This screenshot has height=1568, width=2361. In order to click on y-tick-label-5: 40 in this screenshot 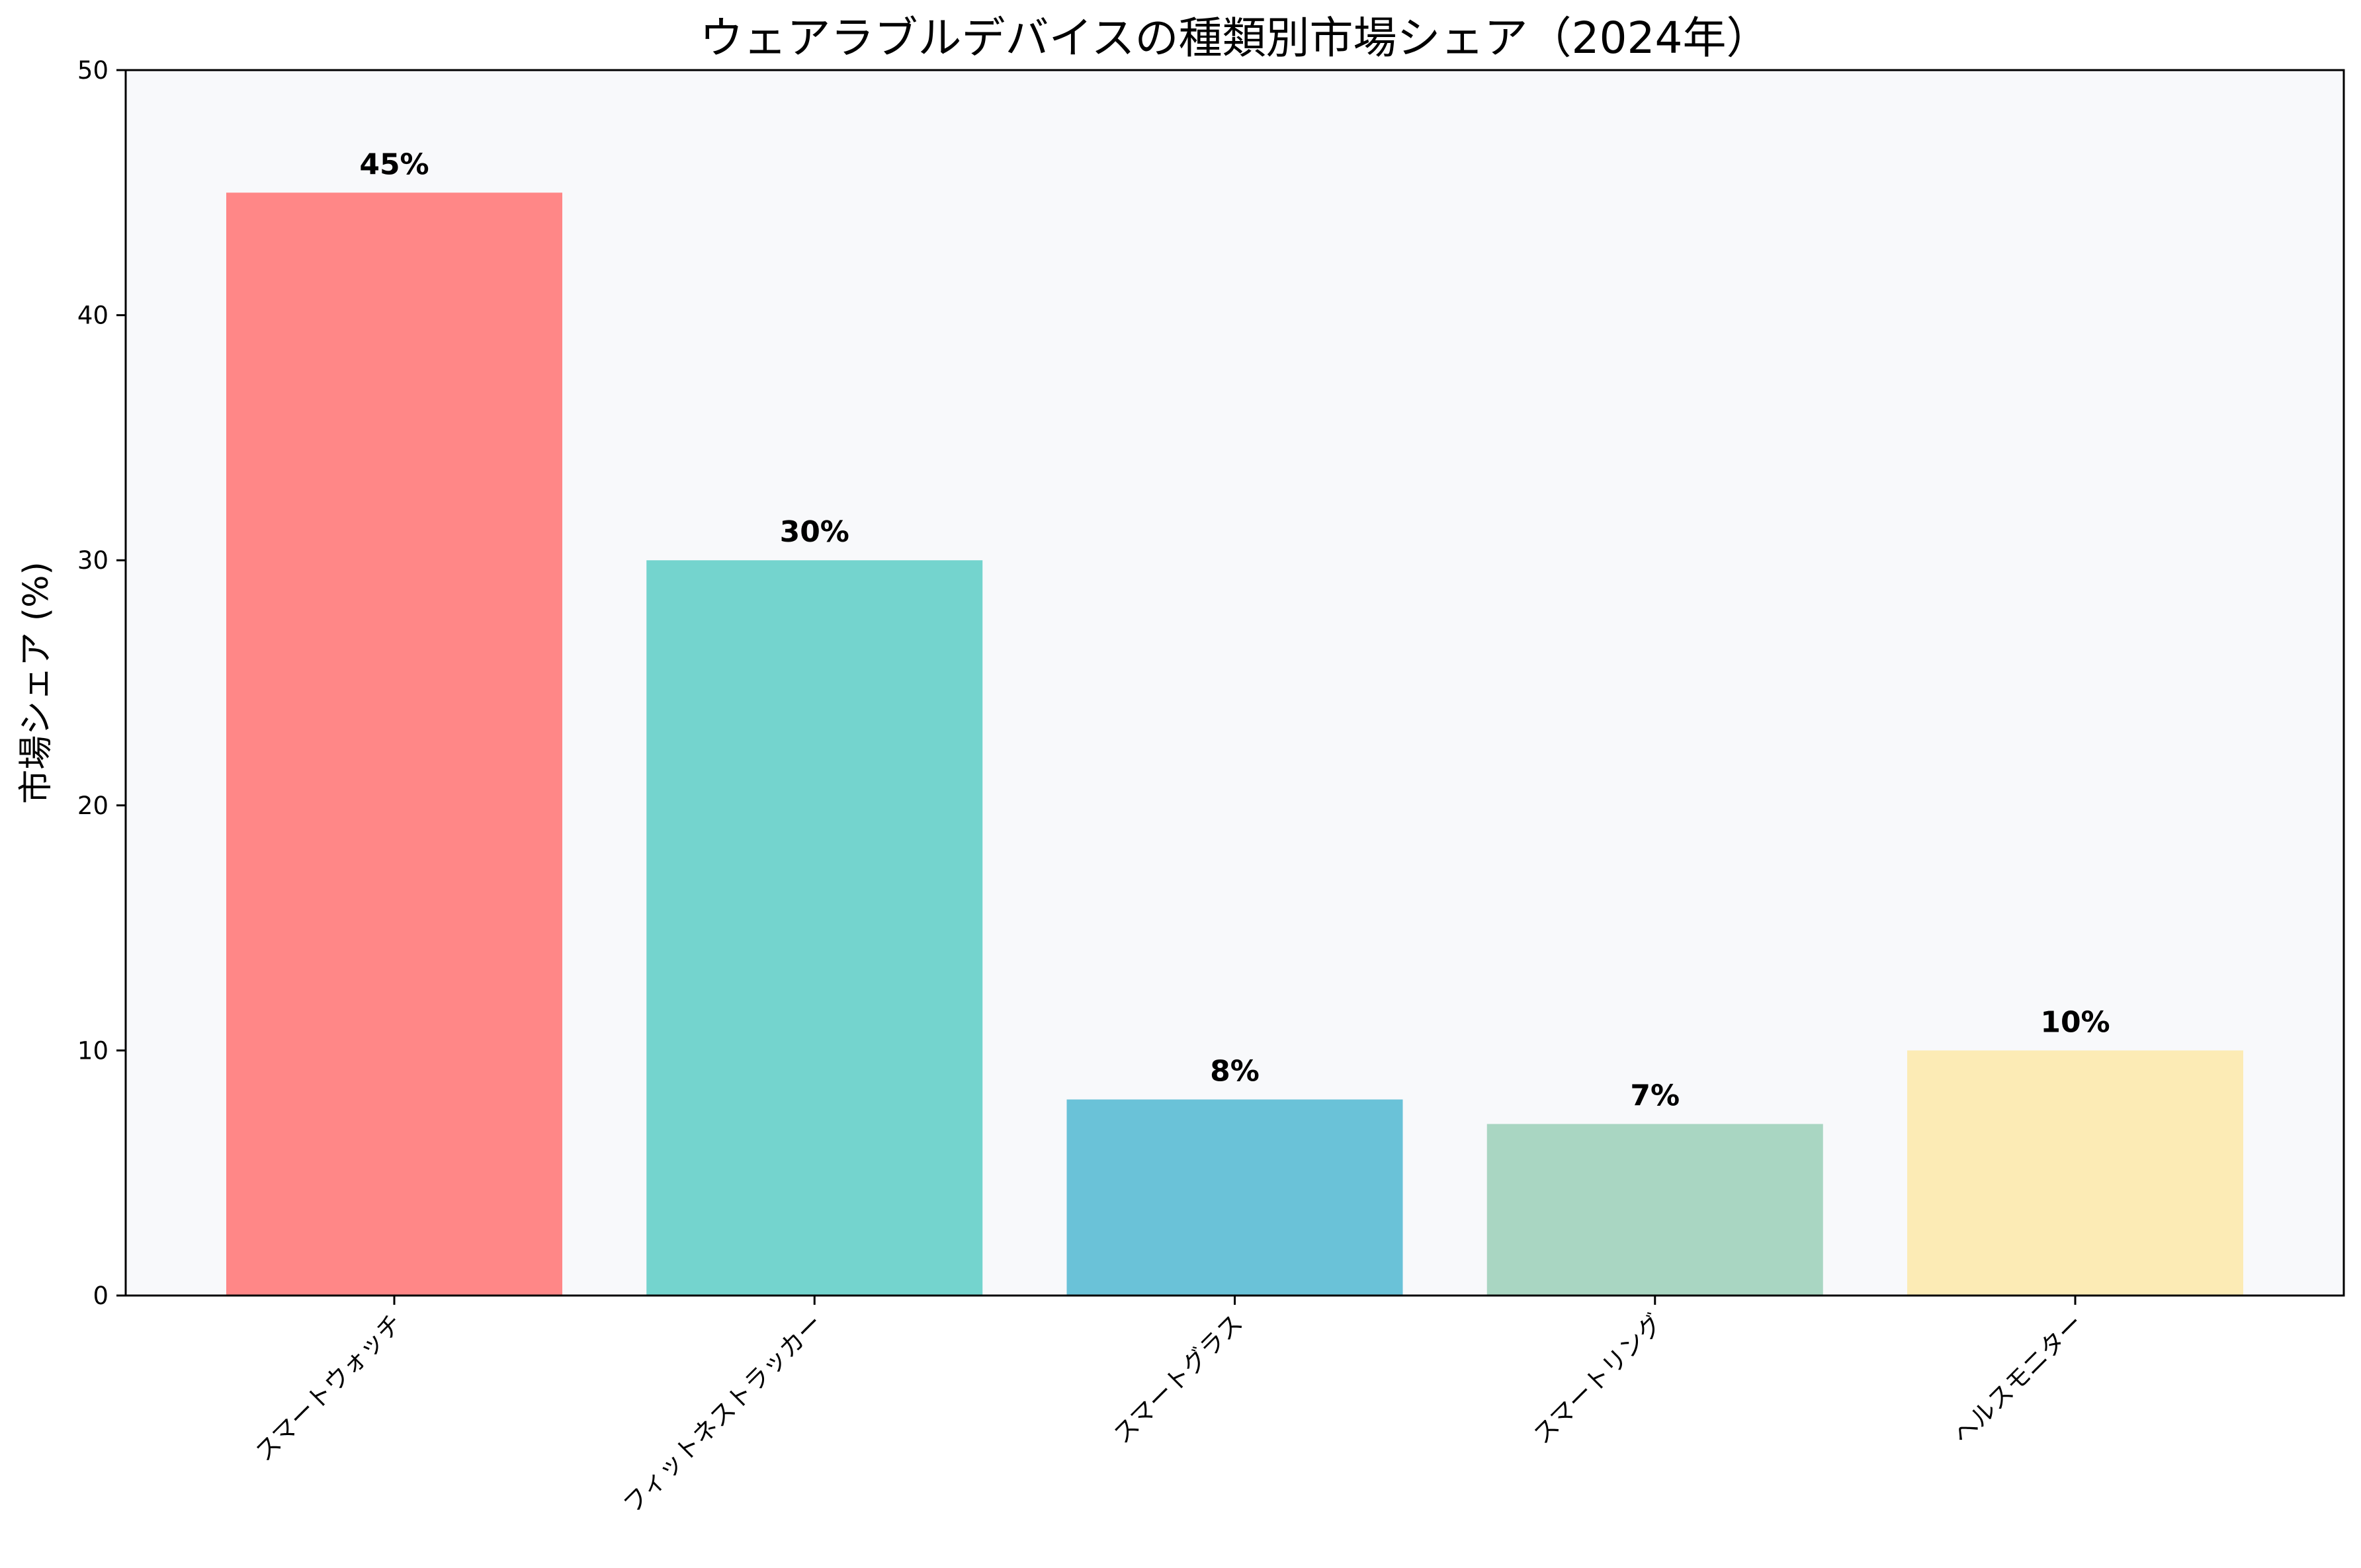, I will do `click(92, 316)`.